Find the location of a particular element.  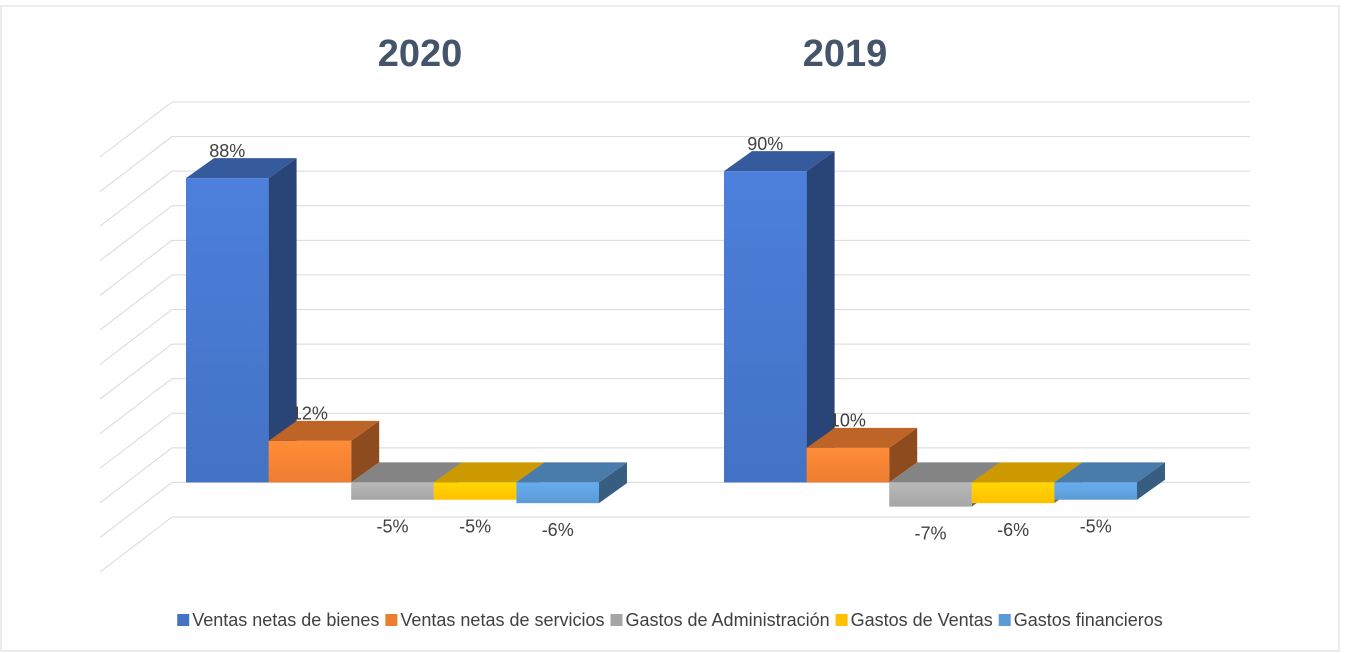

data-label: 88% is located at coordinates (227, 151).